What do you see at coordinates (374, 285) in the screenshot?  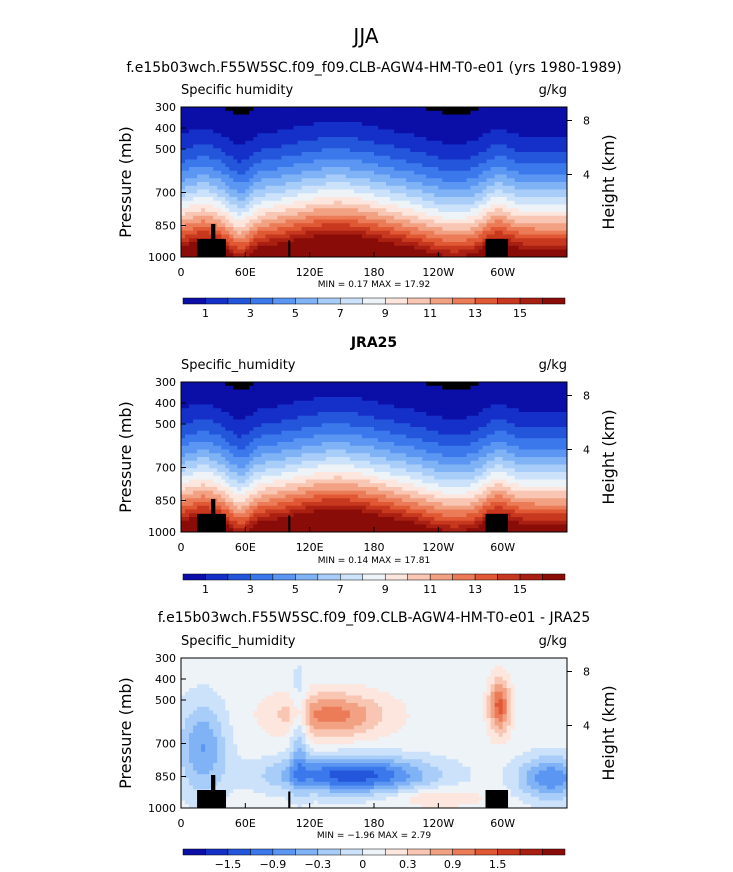 I see `stats-line: MIN = 0.17 MAX = 17.92` at bounding box center [374, 285].